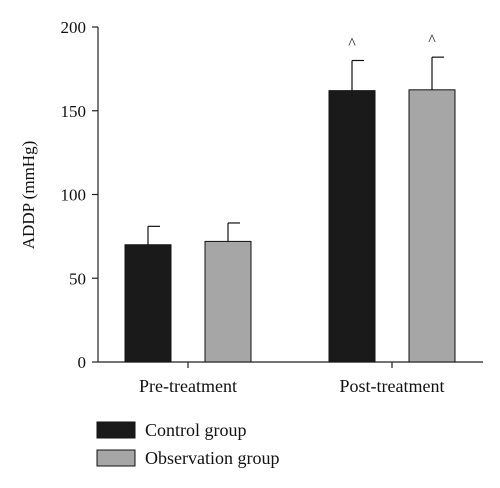 This screenshot has height=488, width=500. I want to click on legend-label: Observation group, so click(212, 458).